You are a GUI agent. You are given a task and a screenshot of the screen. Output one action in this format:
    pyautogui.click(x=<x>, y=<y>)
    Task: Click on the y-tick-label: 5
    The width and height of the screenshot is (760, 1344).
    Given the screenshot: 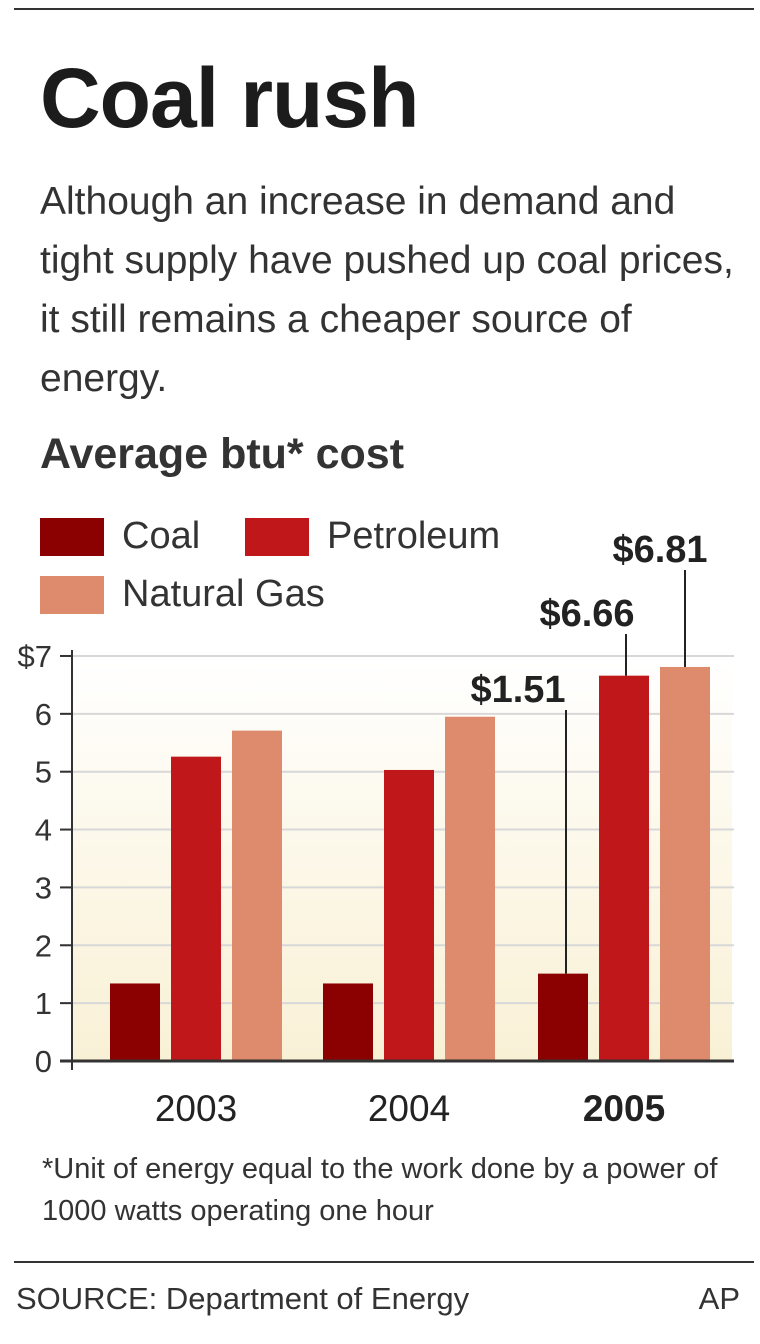 What is the action you would take?
    pyautogui.click(x=43, y=772)
    